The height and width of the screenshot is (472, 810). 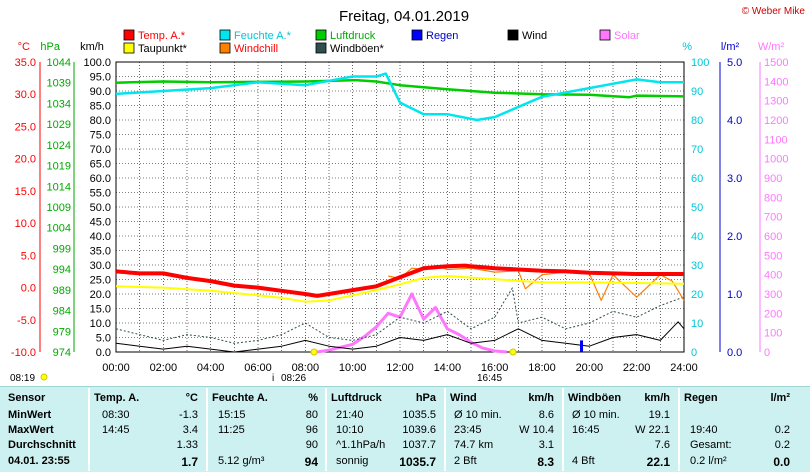 What do you see at coordinates (776, 140) in the screenshot?
I see `solar-tick-label: 1100` at bounding box center [776, 140].